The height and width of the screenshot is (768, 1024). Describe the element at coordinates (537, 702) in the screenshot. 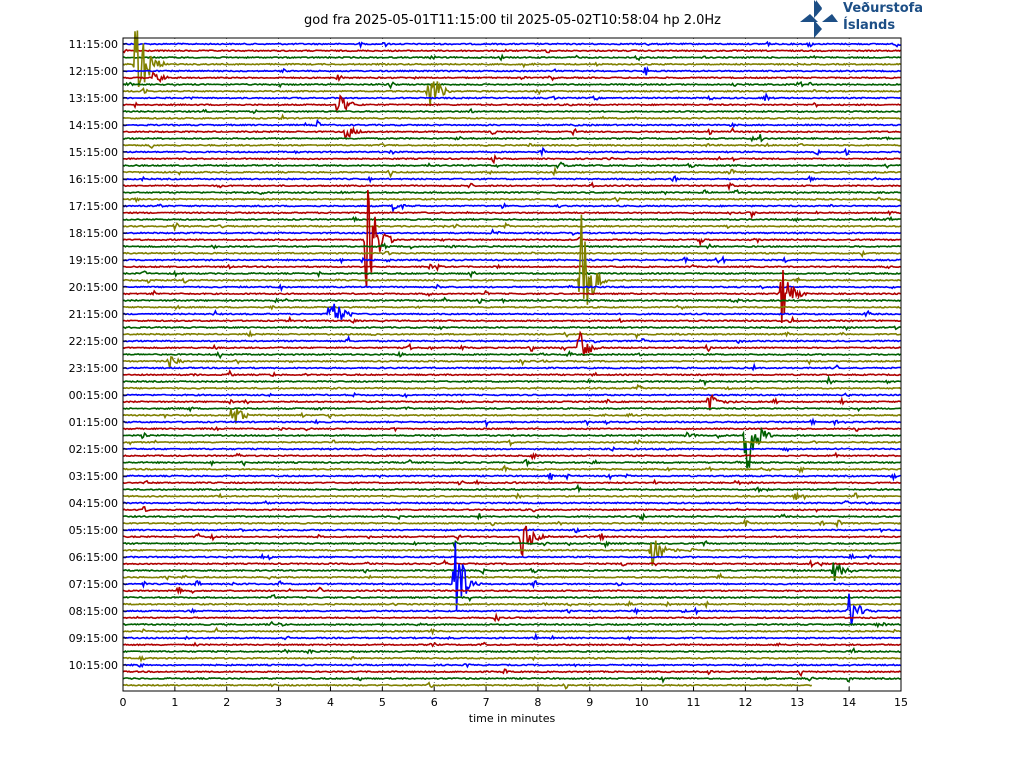

I see `x-tick-label: 8` at that location.